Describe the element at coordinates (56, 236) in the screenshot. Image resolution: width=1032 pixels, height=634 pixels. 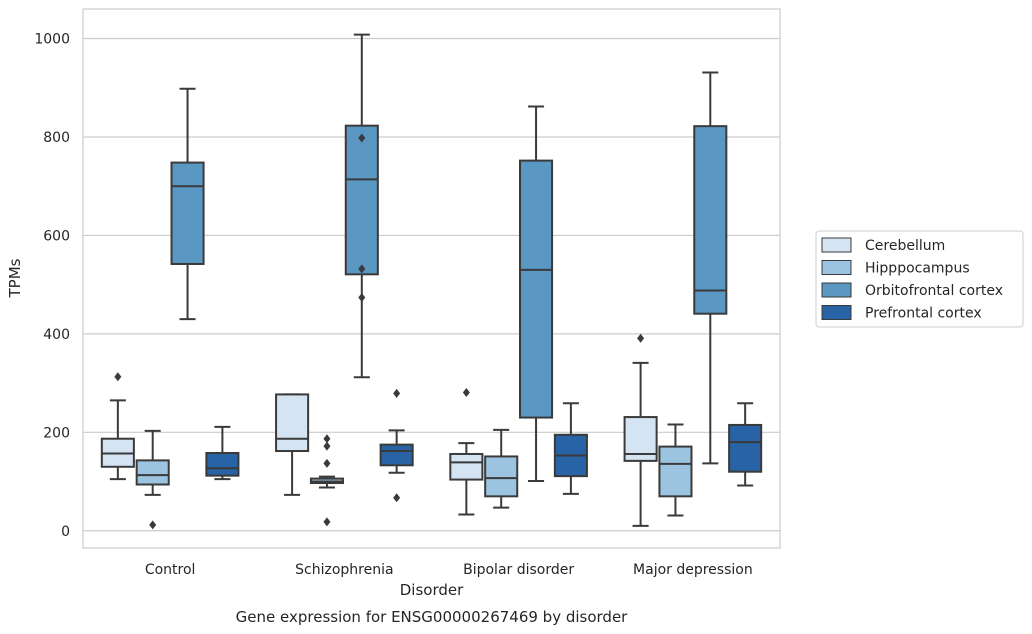
I see `y-tick-label: 600` at that location.